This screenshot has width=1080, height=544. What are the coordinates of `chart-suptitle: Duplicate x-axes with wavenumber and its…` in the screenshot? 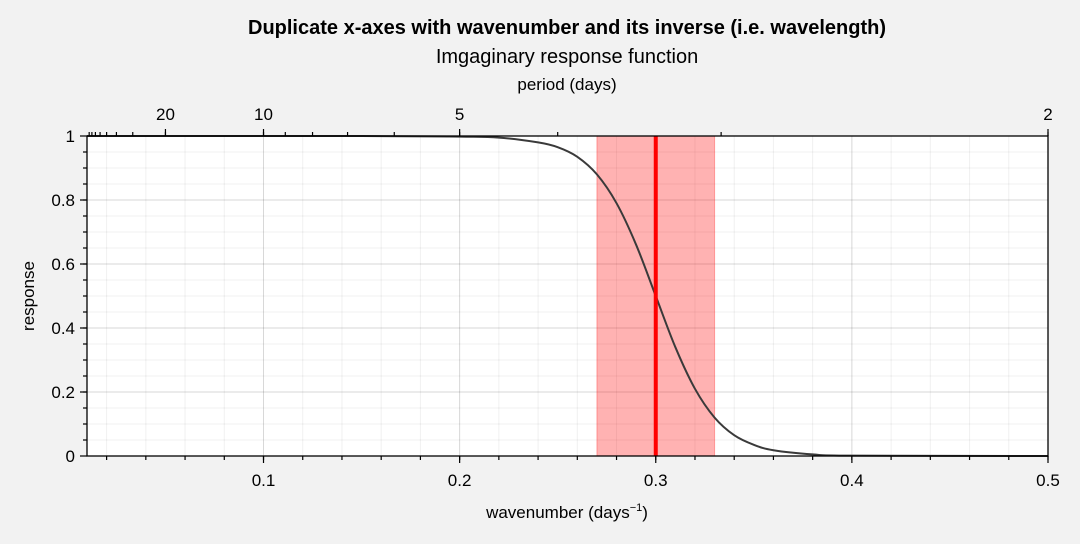 It's located at (567, 28).